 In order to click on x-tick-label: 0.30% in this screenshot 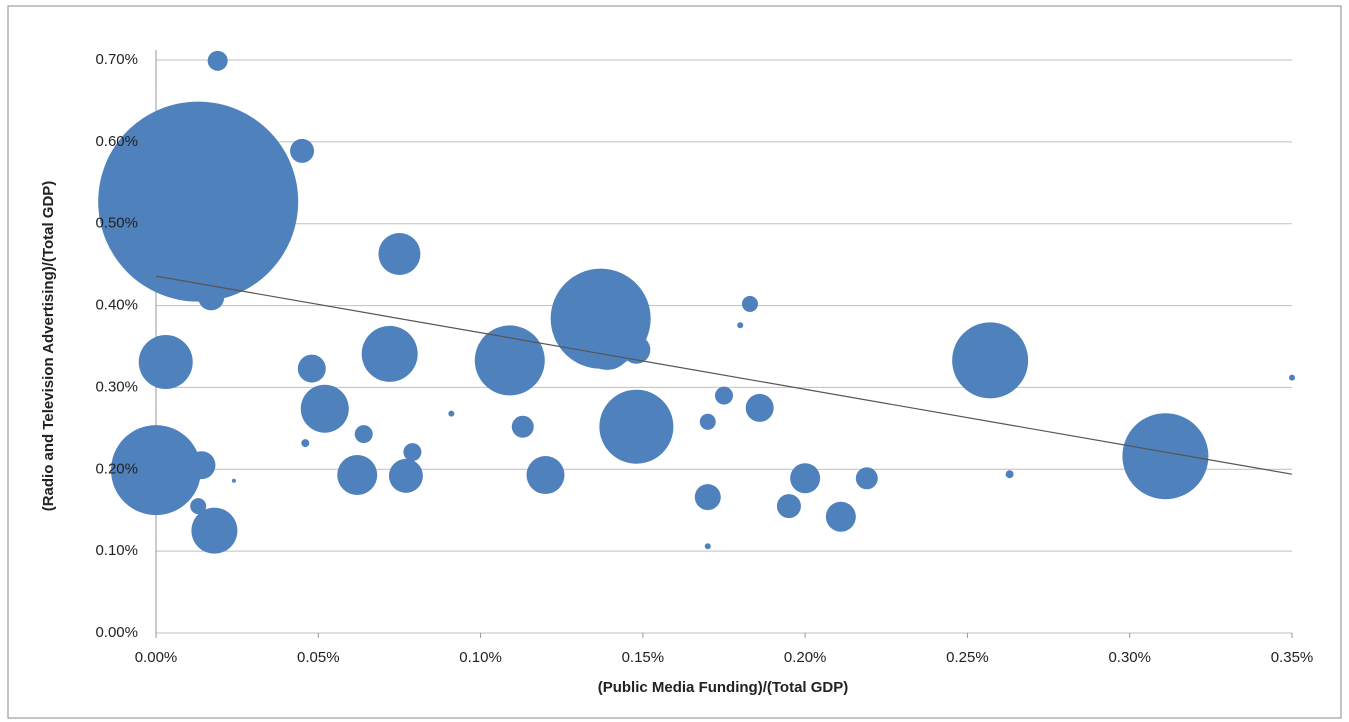, I will do `click(1129, 657)`.